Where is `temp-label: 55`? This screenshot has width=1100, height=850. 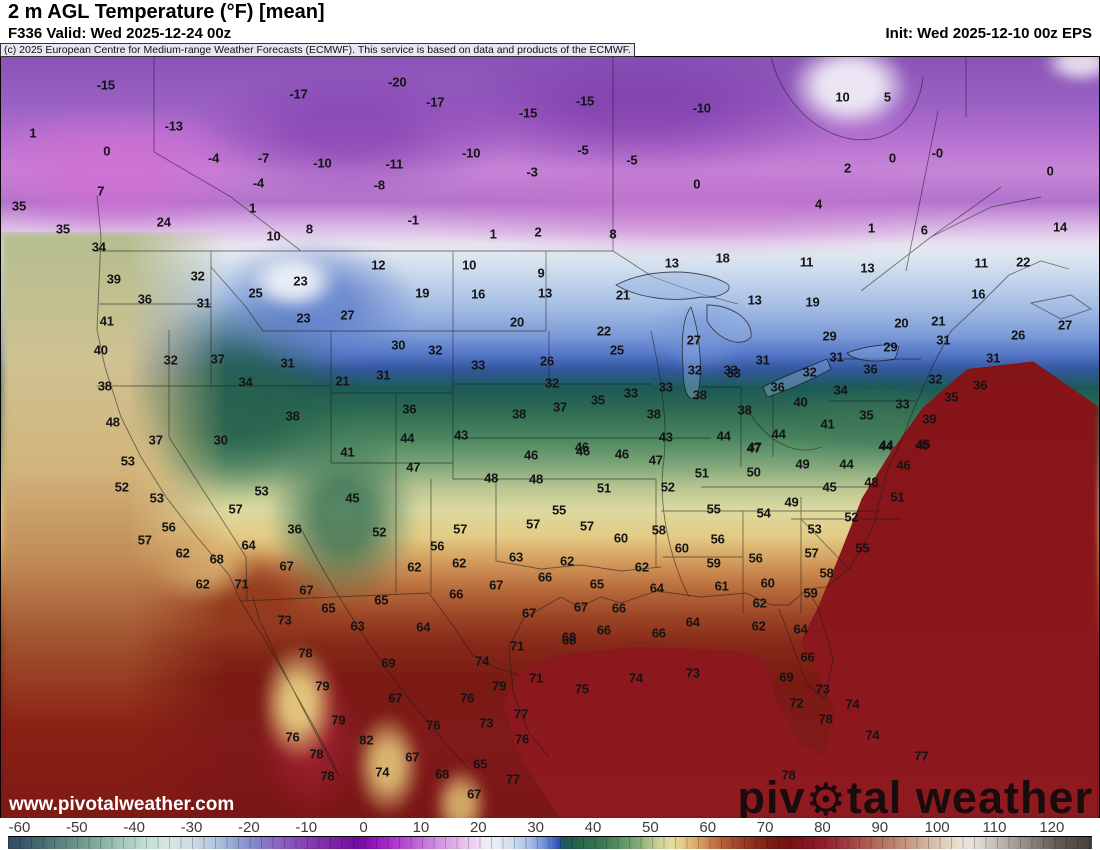 temp-label: 55 is located at coordinates (713, 509).